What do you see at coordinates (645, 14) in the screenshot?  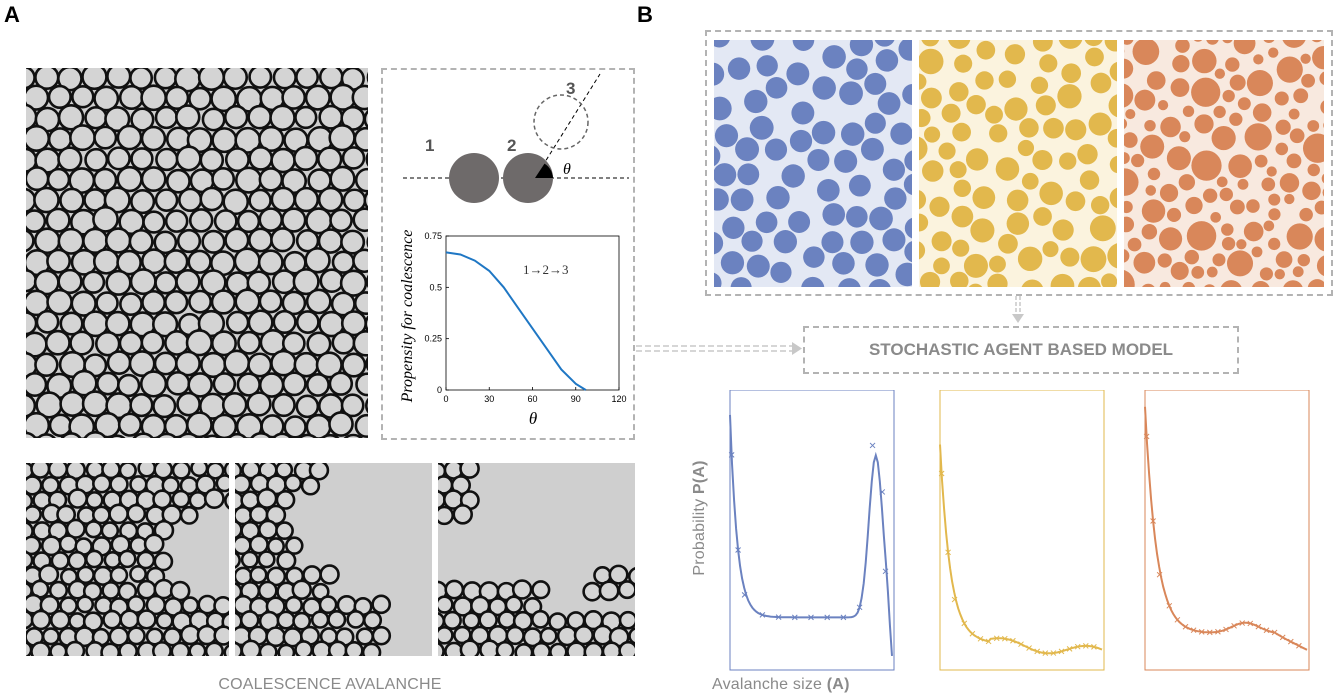 I see `panel-b-letter: B` at bounding box center [645, 14].